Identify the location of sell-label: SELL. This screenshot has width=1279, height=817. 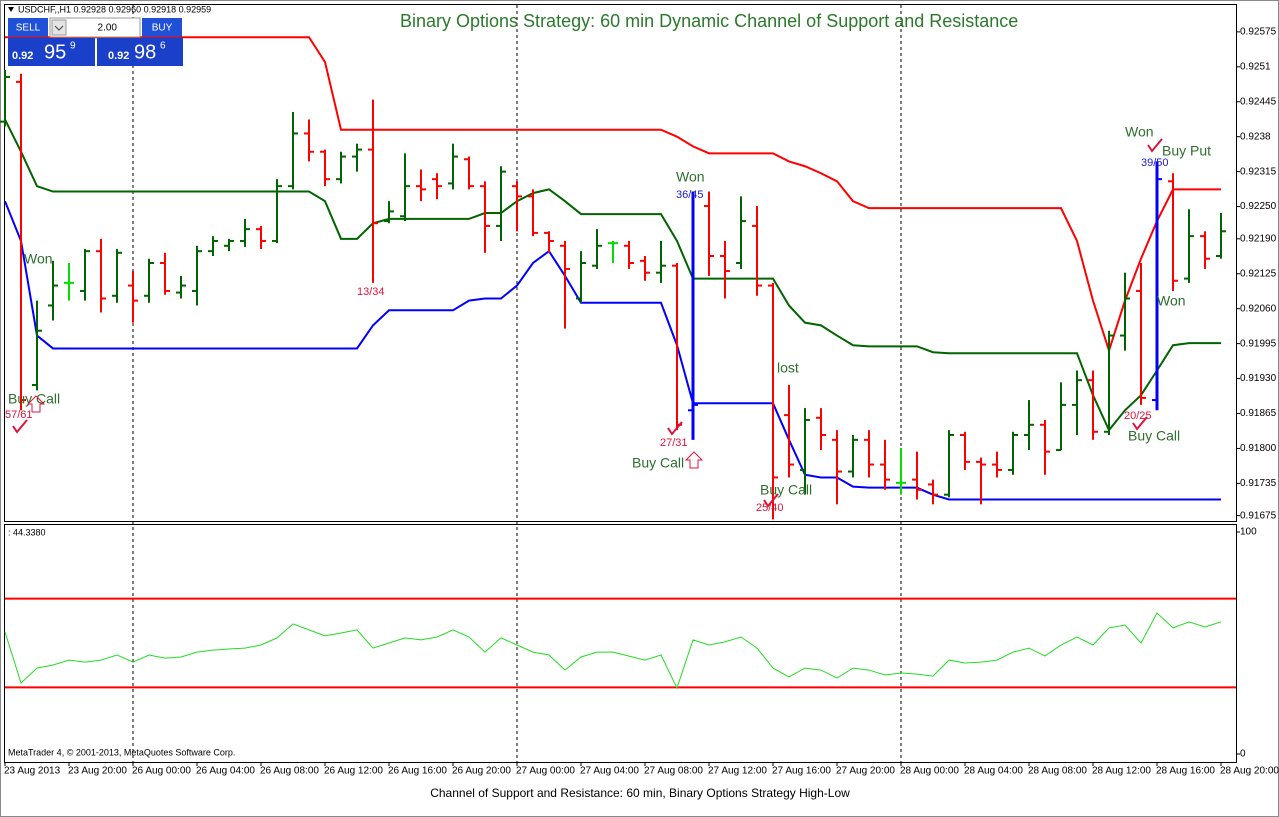
(28, 28).